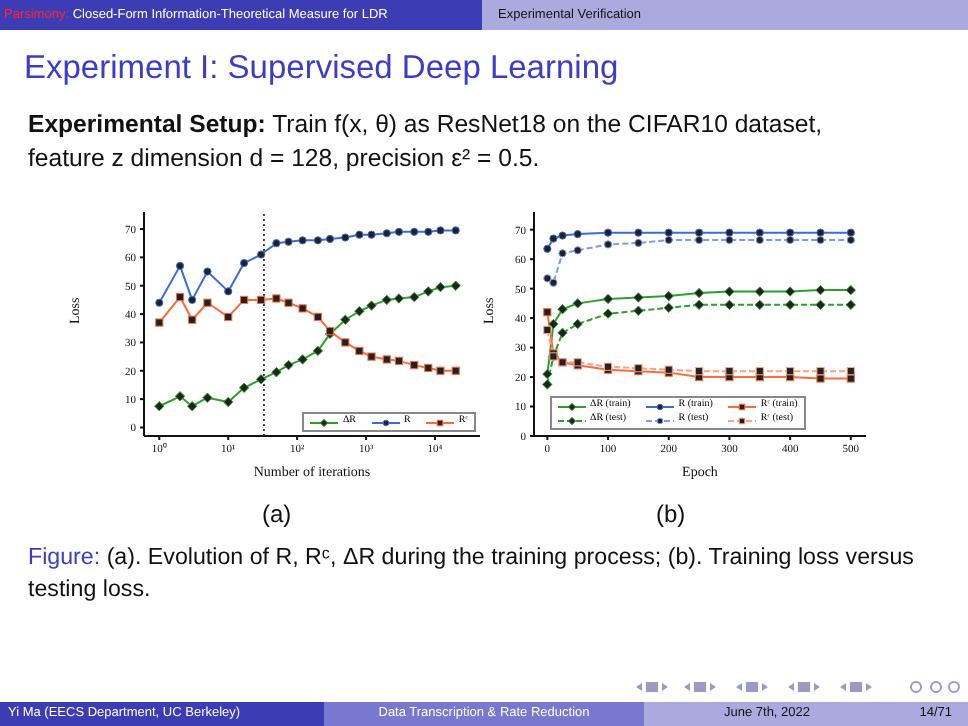 This screenshot has width=968, height=726. Describe the element at coordinates (472, 574) in the screenshot. I see `text: Figure: (a). Evolution of R, Rᶜ, ΔR during the training process; (b). Training loss versus testing loss.` at that location.